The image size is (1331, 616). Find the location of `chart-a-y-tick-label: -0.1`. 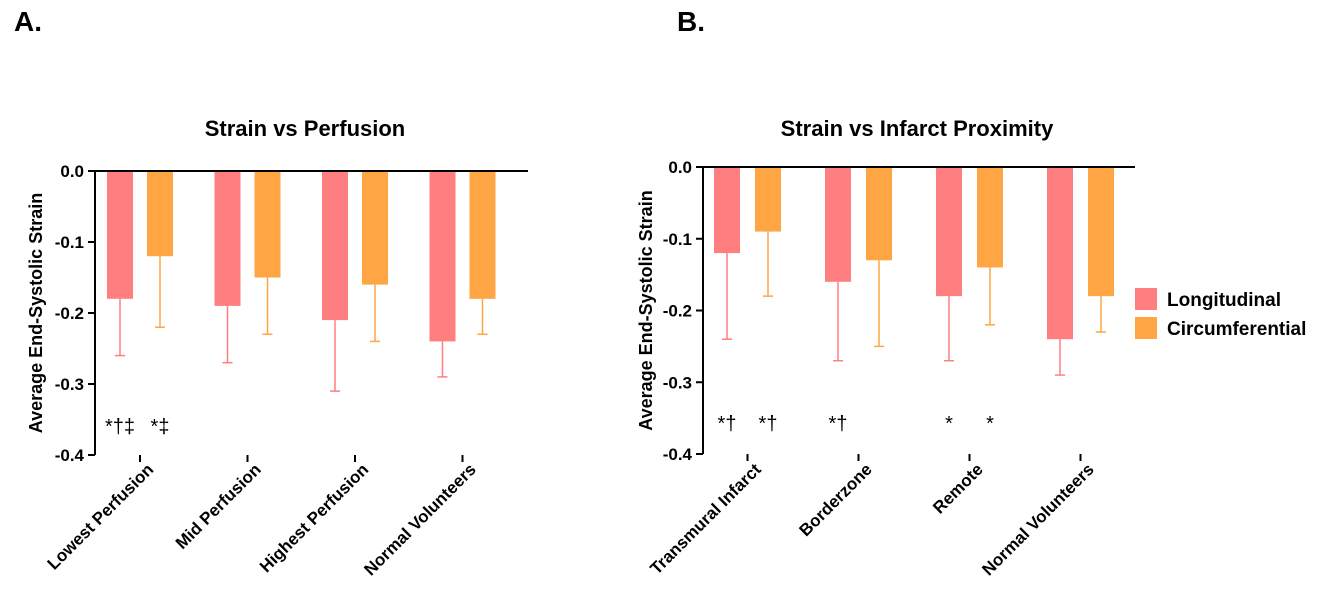

chart-a-y-tick-label: -0.1 is located at coordinates (69, 242).